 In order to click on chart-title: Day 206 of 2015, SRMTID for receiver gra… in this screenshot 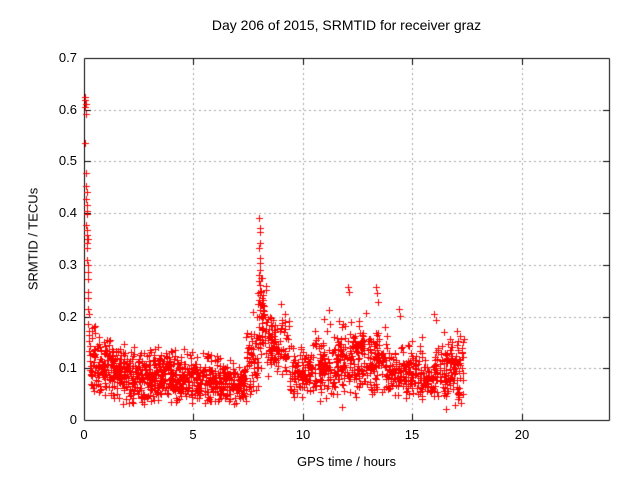, I will do `click(346, 25)`.